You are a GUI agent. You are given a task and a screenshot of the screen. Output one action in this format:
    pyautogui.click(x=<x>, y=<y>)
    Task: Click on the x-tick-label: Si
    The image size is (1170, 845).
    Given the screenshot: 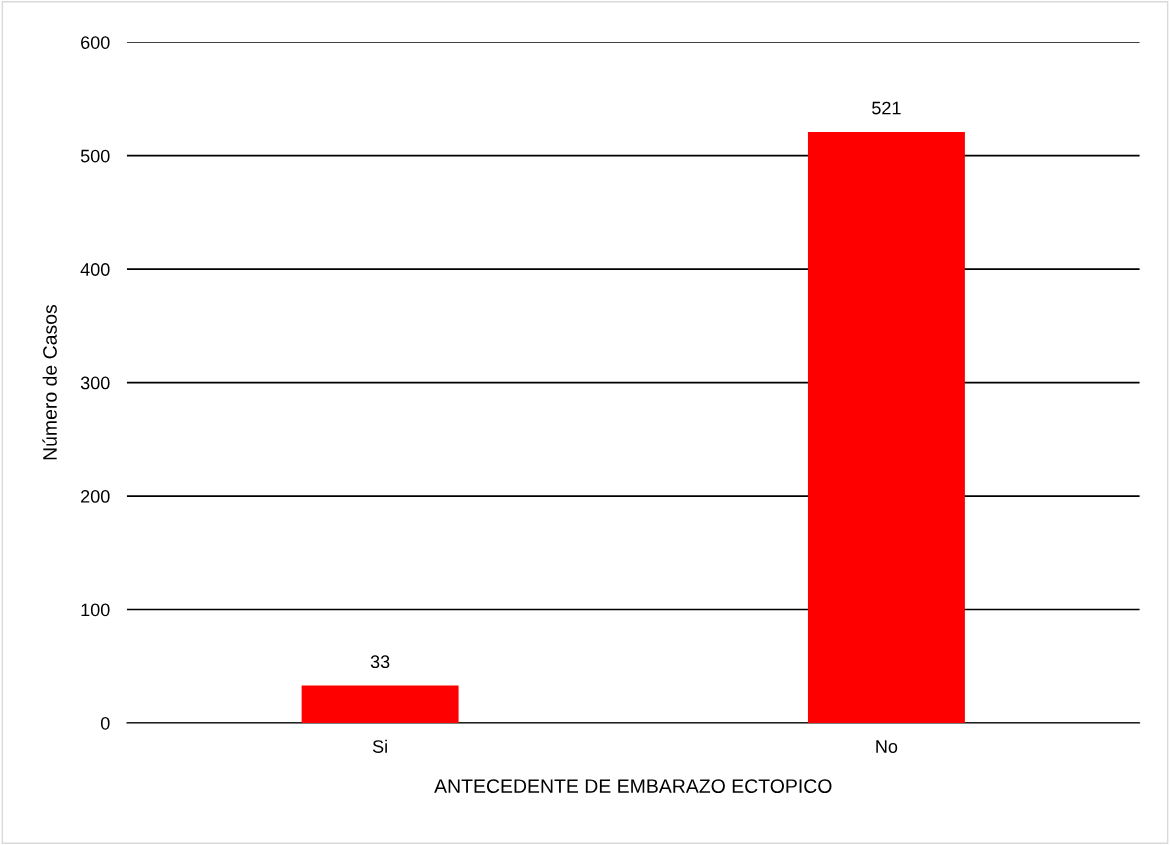 What is the action you would take?
    pyautogui.click(x=379, y=746)
    